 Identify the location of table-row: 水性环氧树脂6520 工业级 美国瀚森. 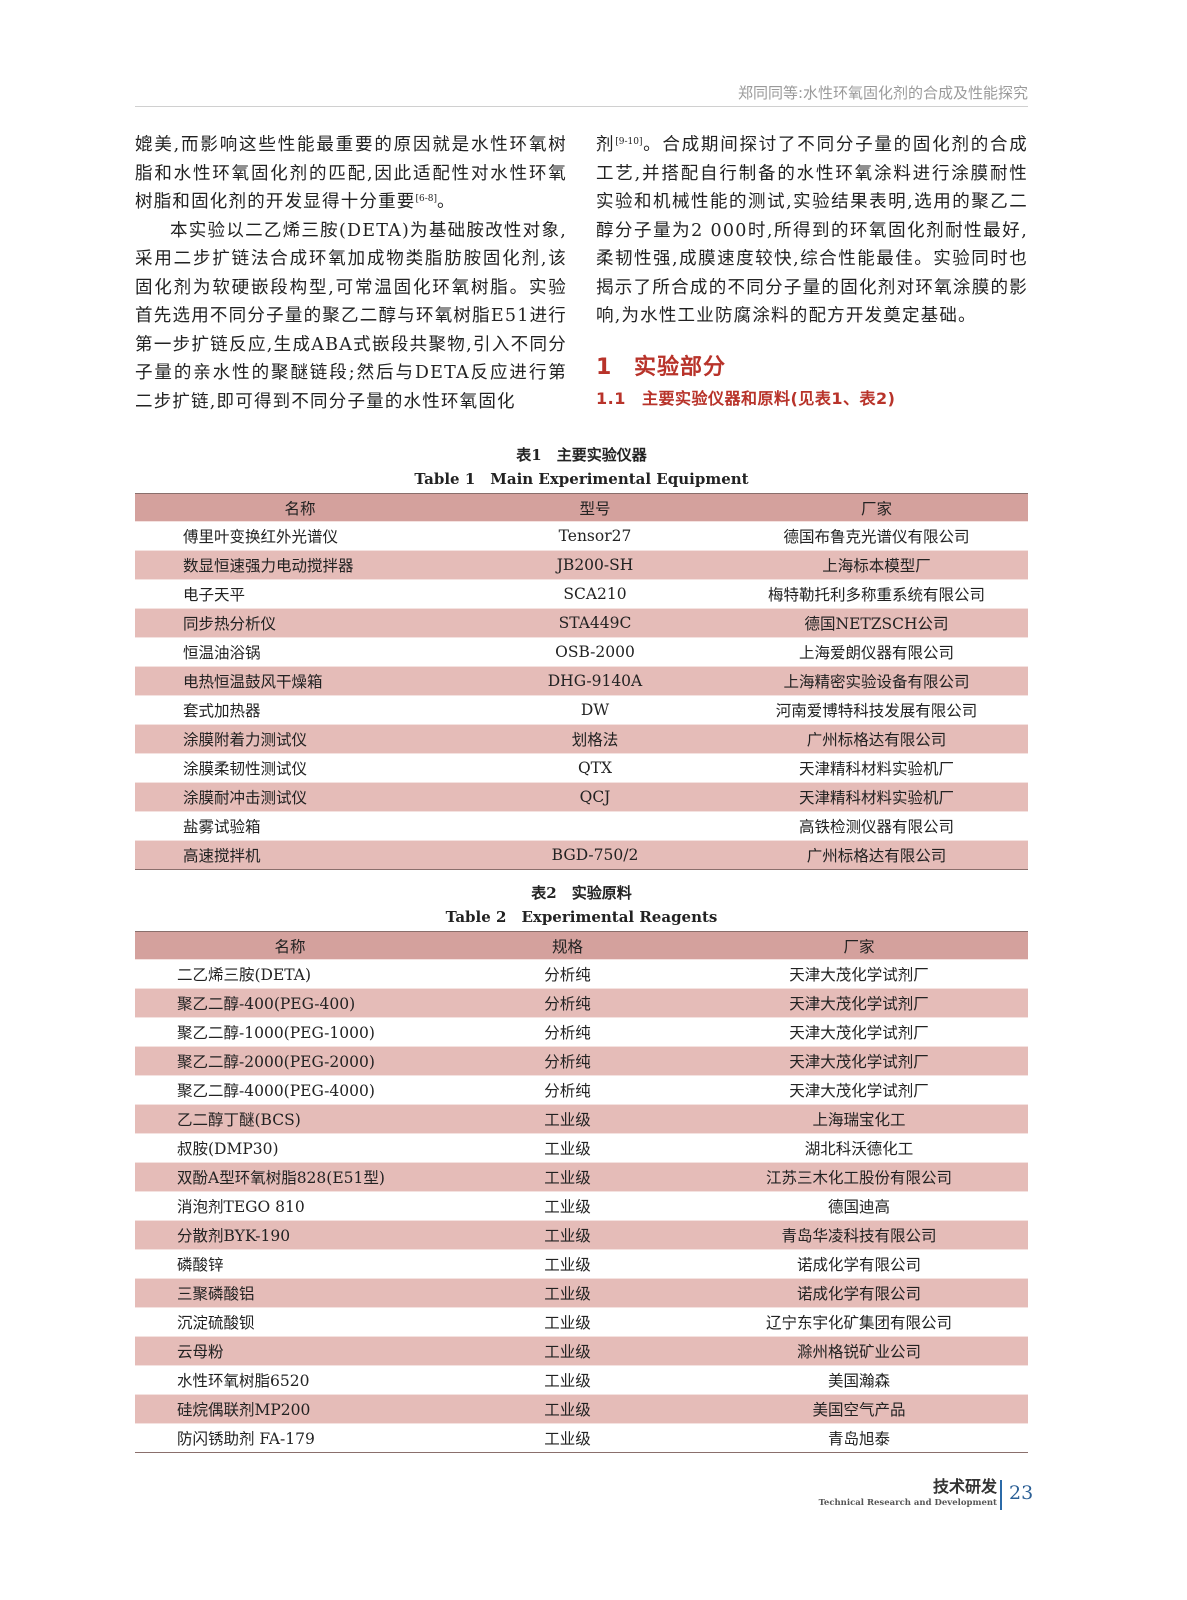
(581, 1380).